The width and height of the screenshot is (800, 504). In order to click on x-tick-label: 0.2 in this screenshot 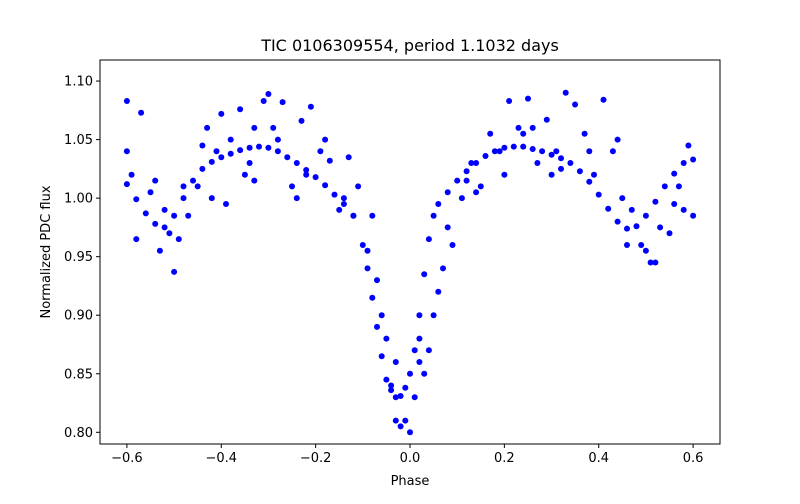, I will do `click(504, 458)`.